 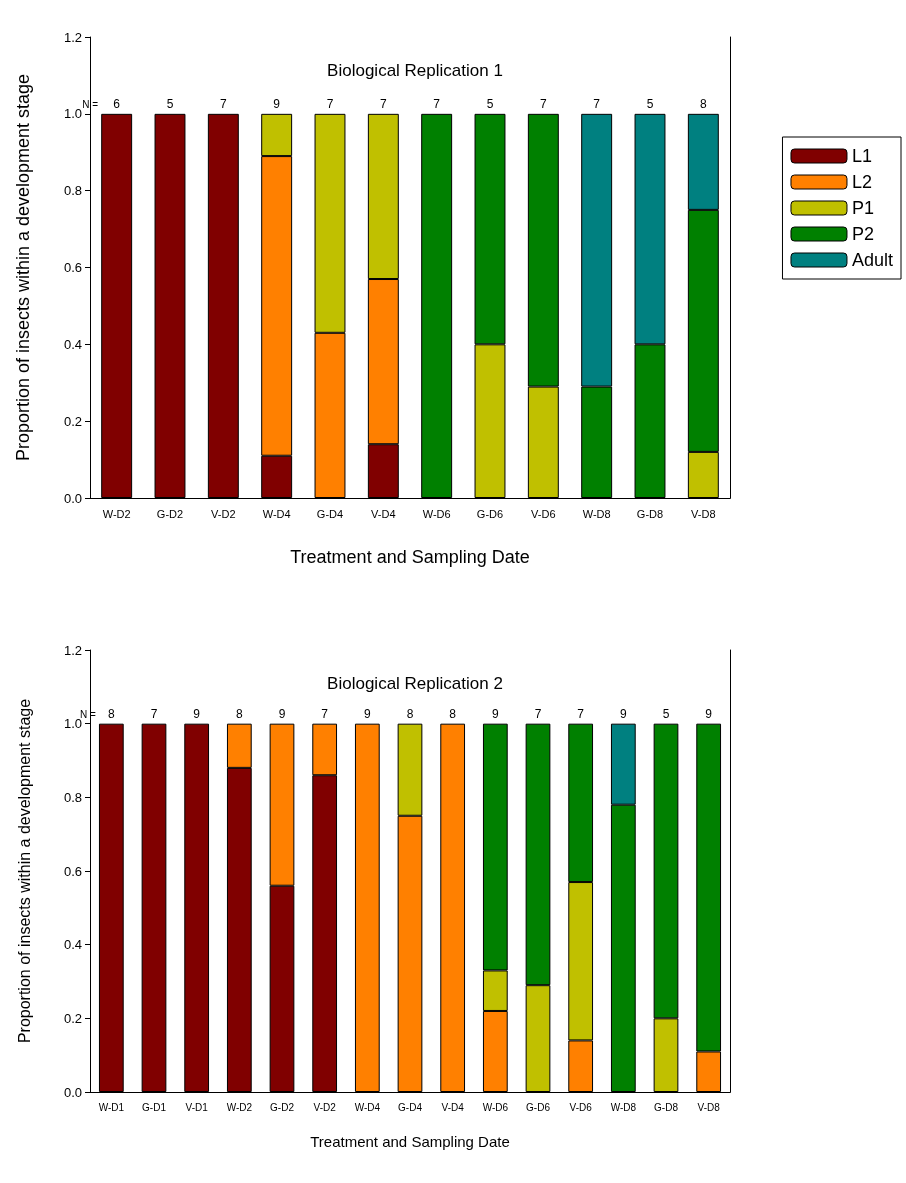 I want to click on legend-label: P2, so click(x=862, y=234).